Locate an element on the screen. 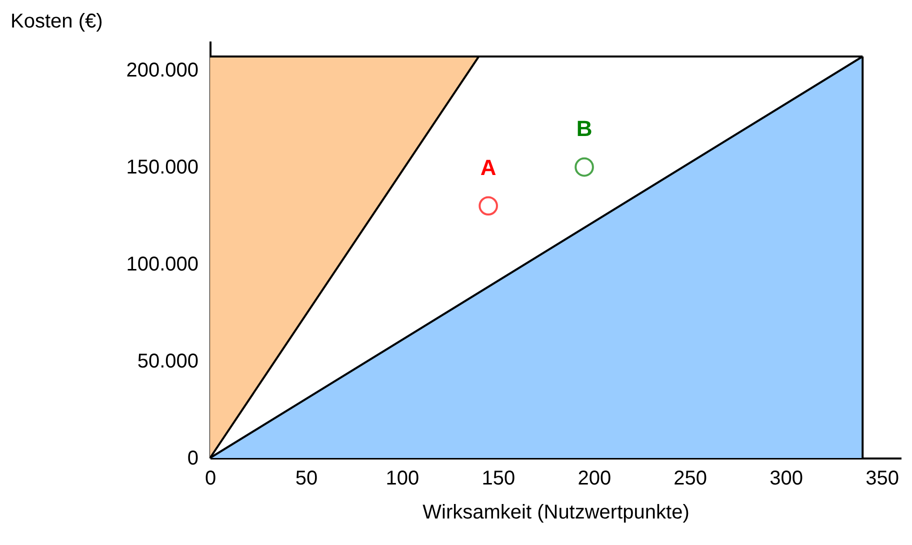 Image resolution: width=912 pixels, height=545 pixels. y-tick-label: 100.000 is located at coordinates (162, 265).